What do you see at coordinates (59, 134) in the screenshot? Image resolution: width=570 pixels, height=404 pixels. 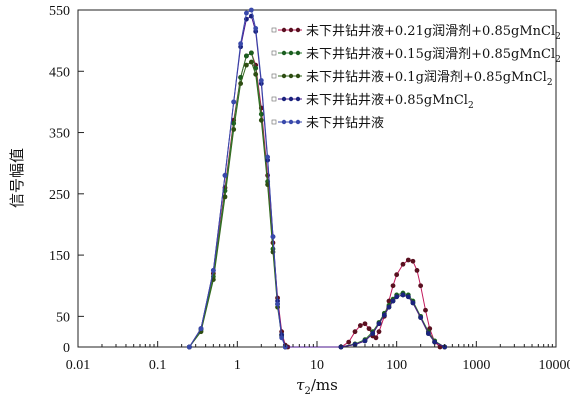 I see `y-tick-label: 350` at bounding box center [59, 134].